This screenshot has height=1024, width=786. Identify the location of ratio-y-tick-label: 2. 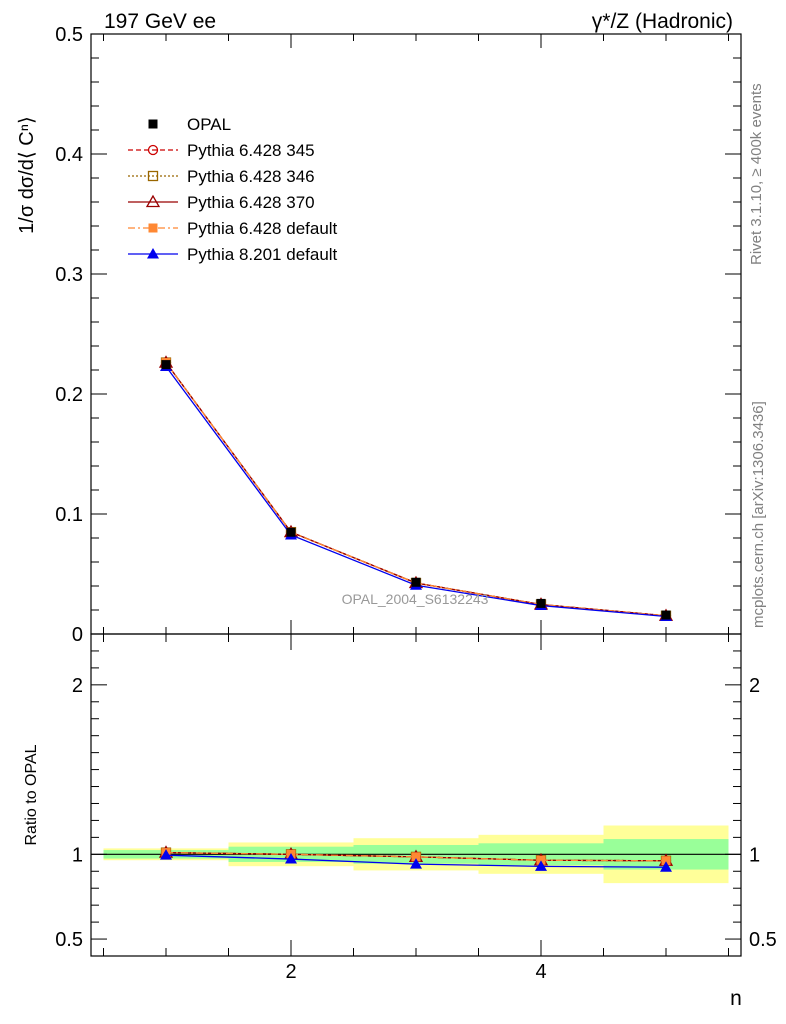
(77, 686).